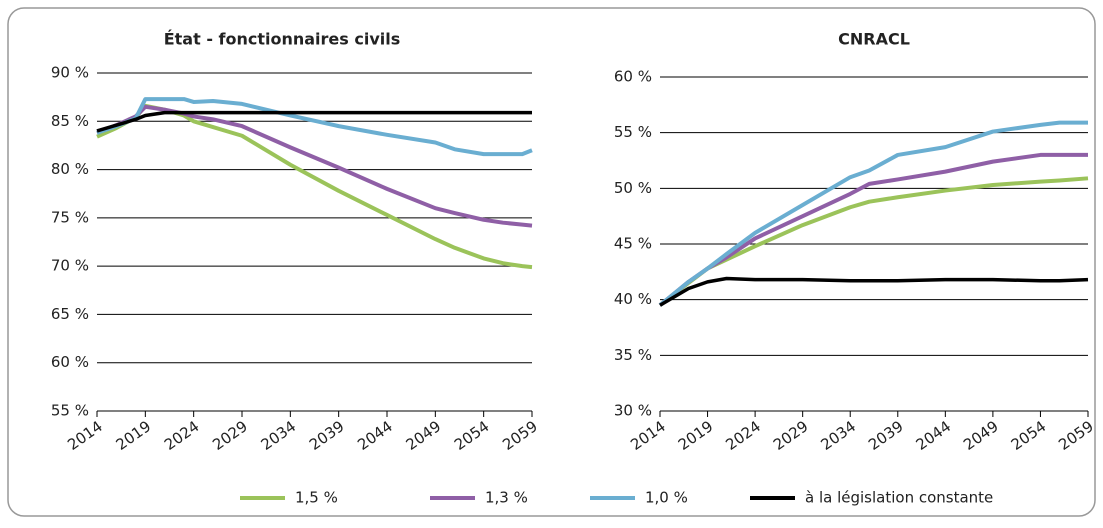 The width and height of the screenshot is (1103, 528). What do you see at coordinates (633, 299) in the screenshot?
I see `y-tick-label: 40 %` at bounding box center [633, 299].